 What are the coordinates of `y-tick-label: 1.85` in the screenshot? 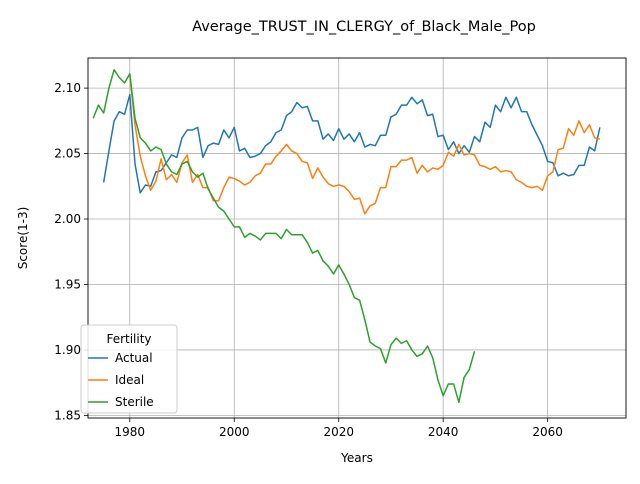 It's located at (67, 415).